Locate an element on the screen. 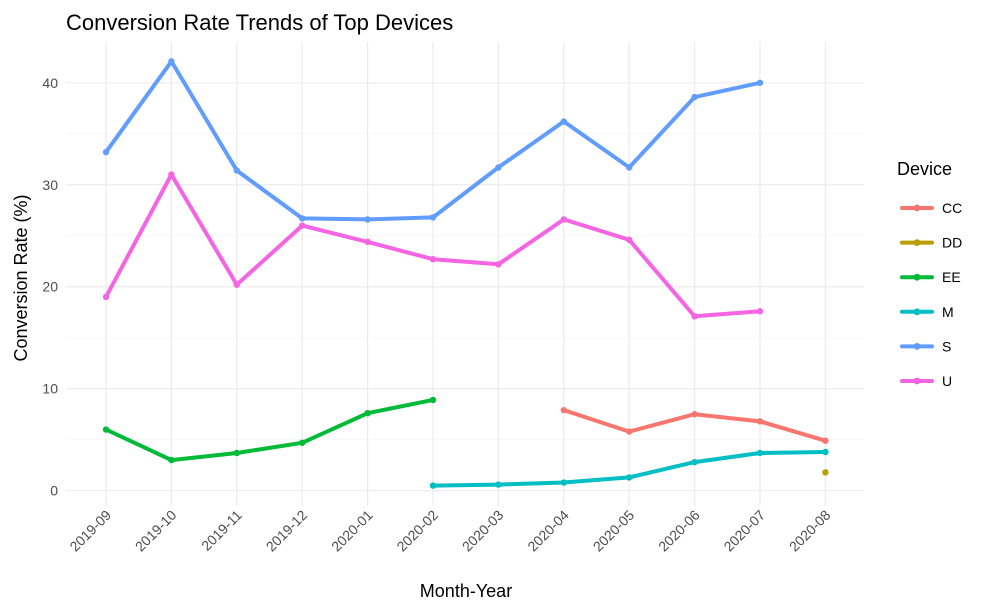 Image resolution: width=991 pixels, height=612 pixels. legend-key-point-ee is located at coordinates (917, 277).